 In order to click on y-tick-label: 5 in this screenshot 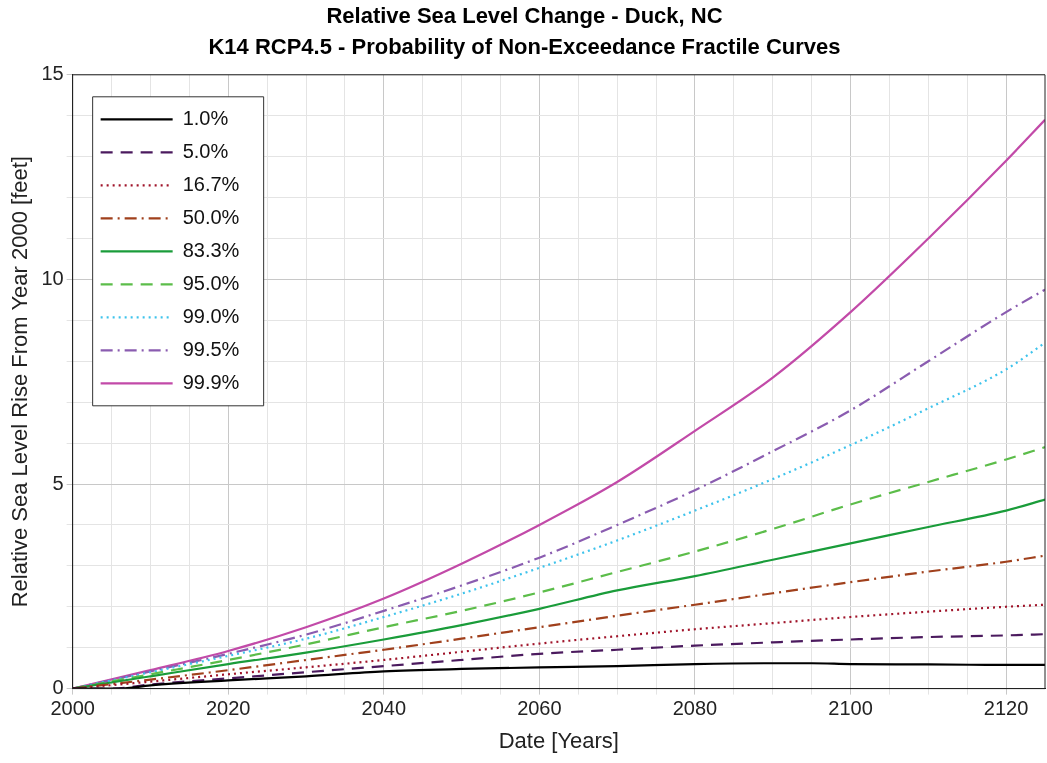, I will do `click(58, 482)`.